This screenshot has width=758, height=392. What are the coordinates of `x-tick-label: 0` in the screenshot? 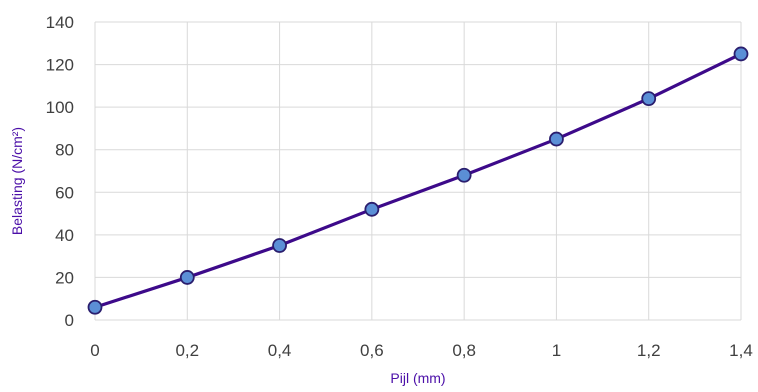 It's located at (94, 350).